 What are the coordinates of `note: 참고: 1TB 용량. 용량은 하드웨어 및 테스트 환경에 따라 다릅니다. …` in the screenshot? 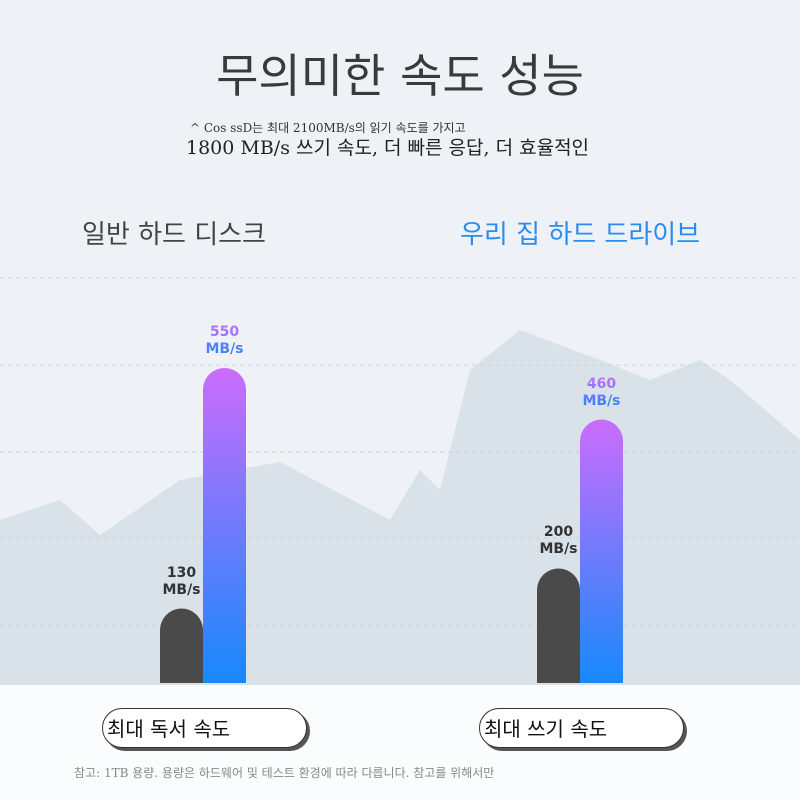 It's located at (284, 773).